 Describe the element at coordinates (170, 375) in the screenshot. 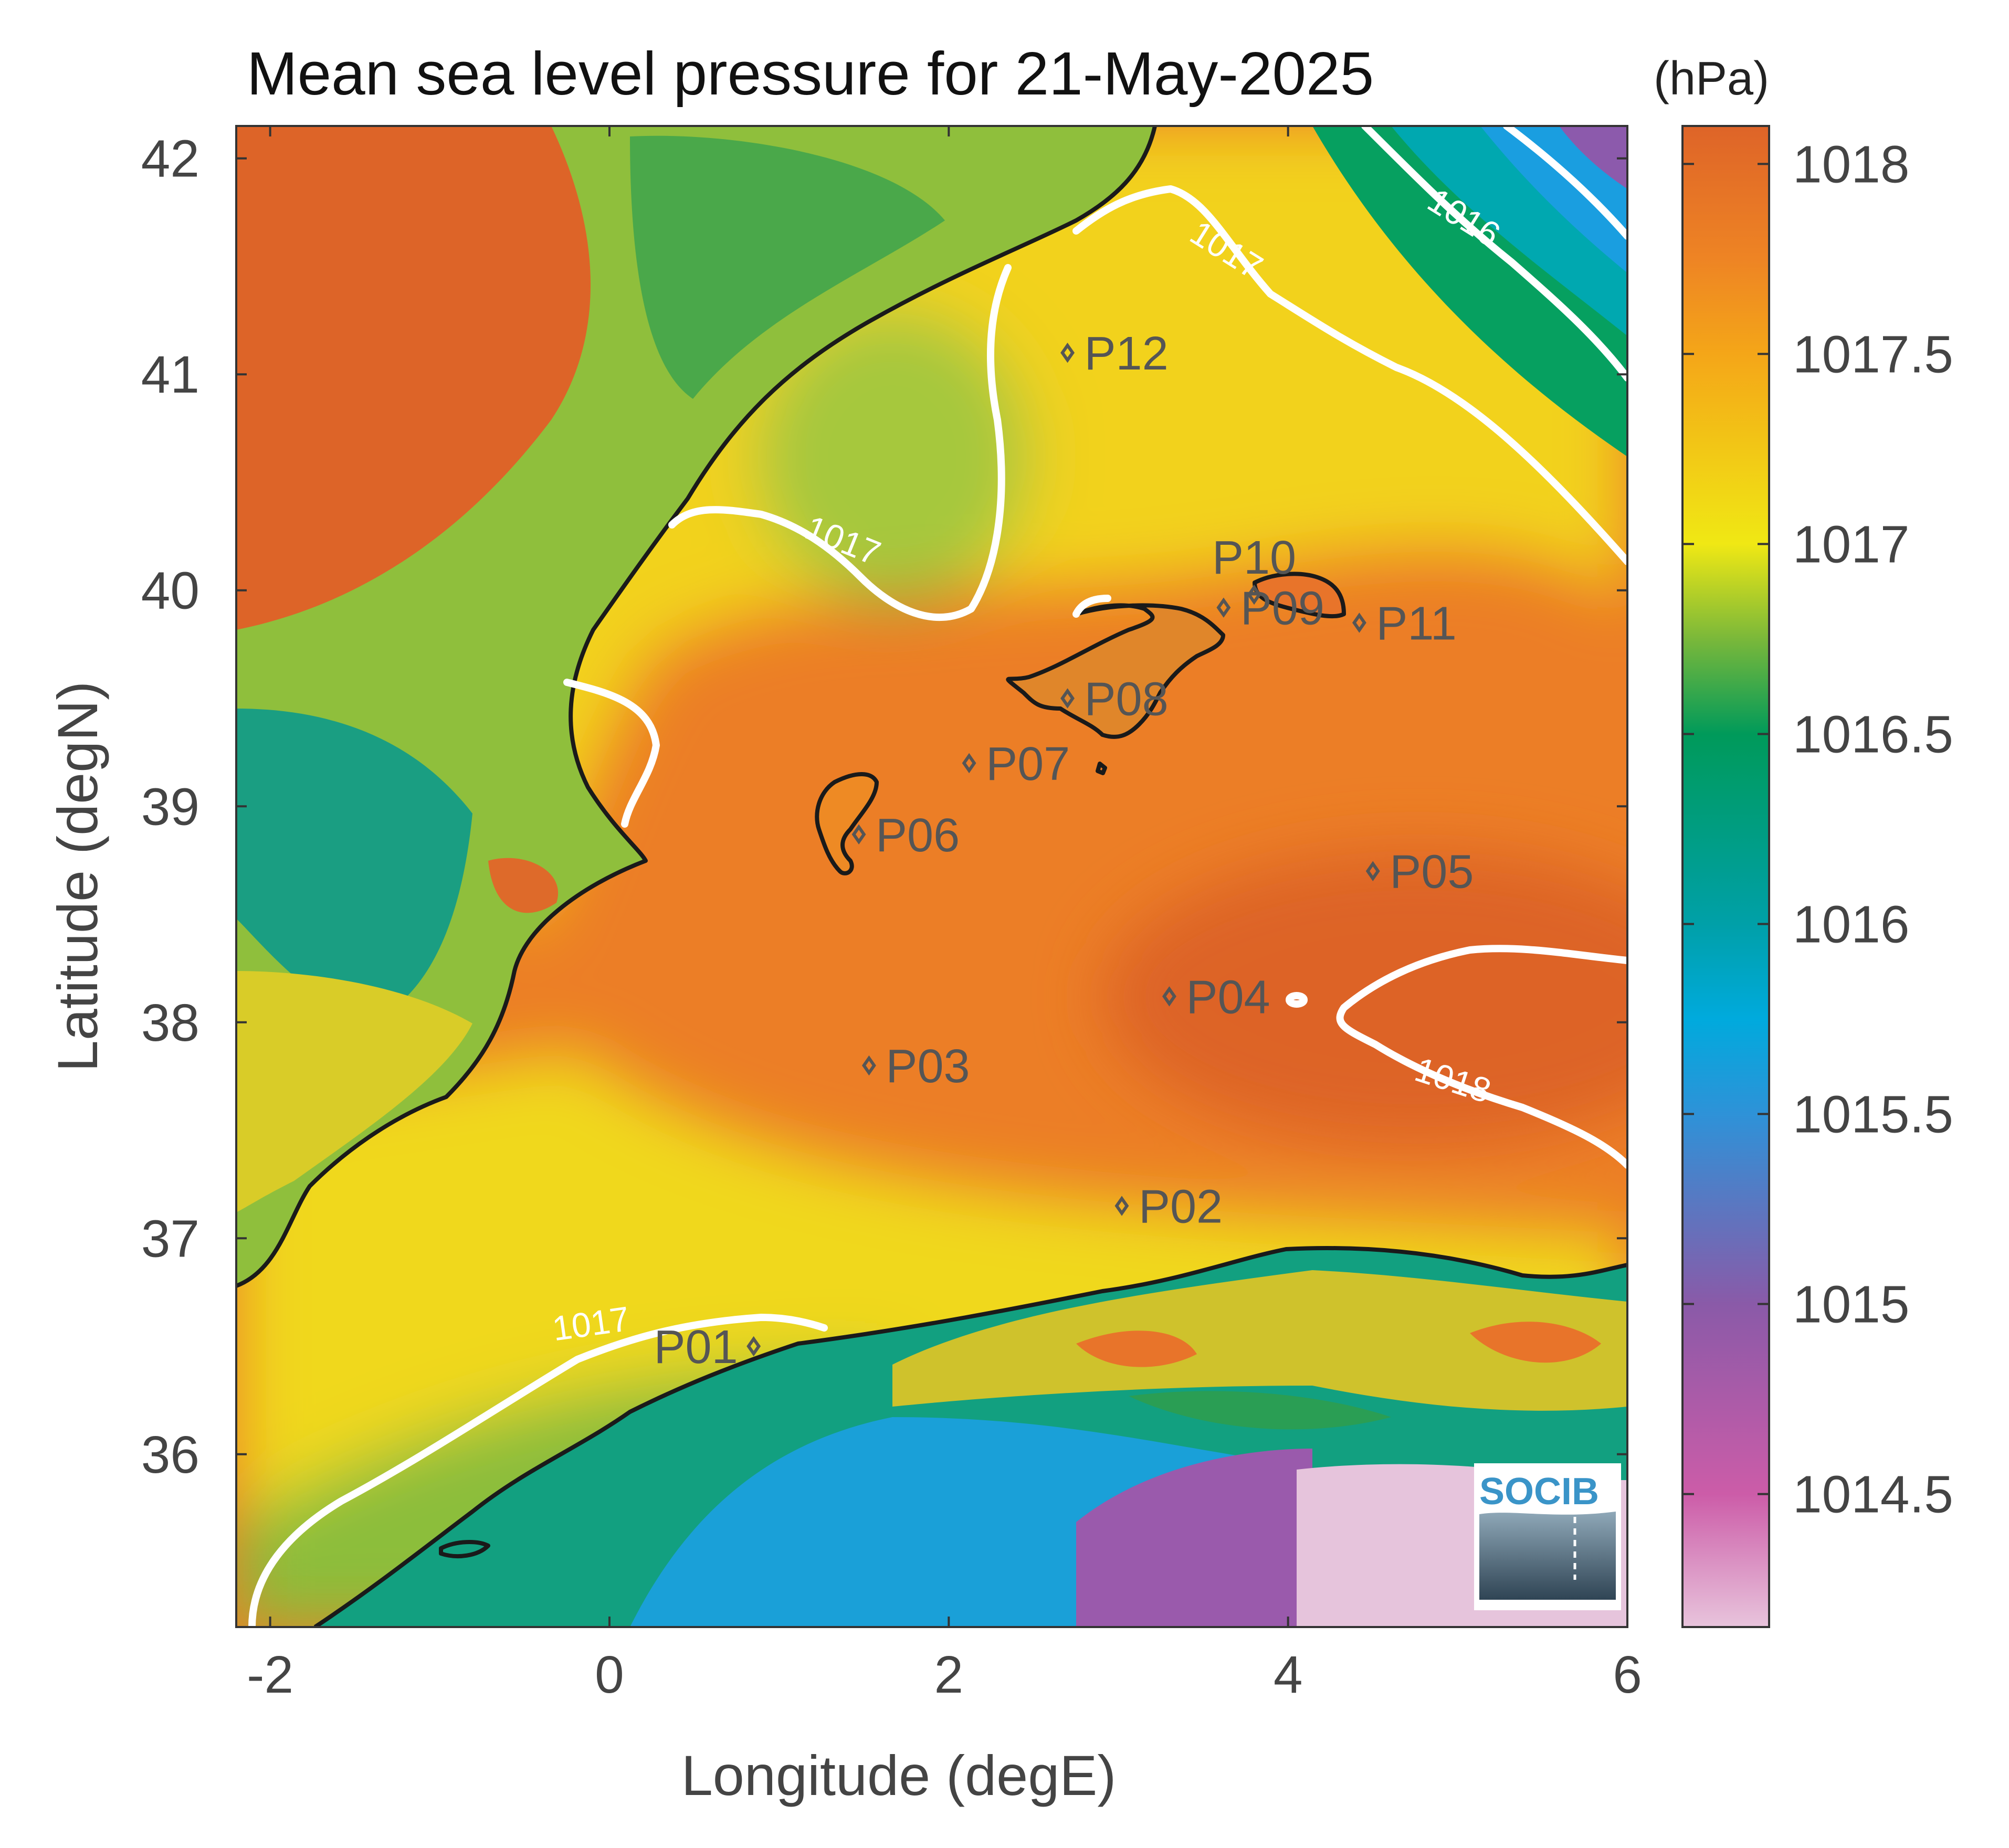

I see `y-tick-label: 41` at that location.